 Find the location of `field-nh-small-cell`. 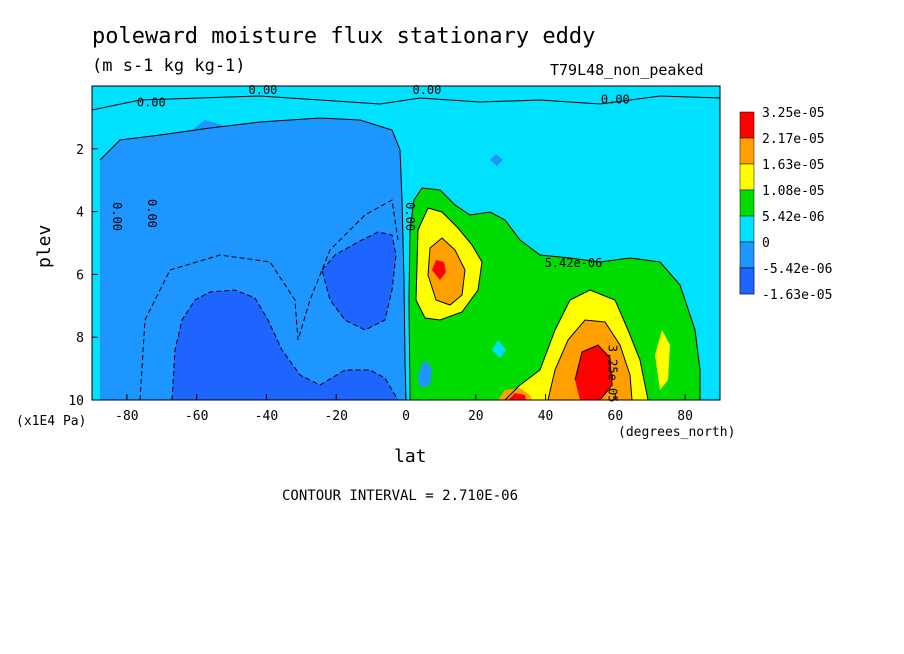

field-nh-small-cell is located at coordinates (425, 374).